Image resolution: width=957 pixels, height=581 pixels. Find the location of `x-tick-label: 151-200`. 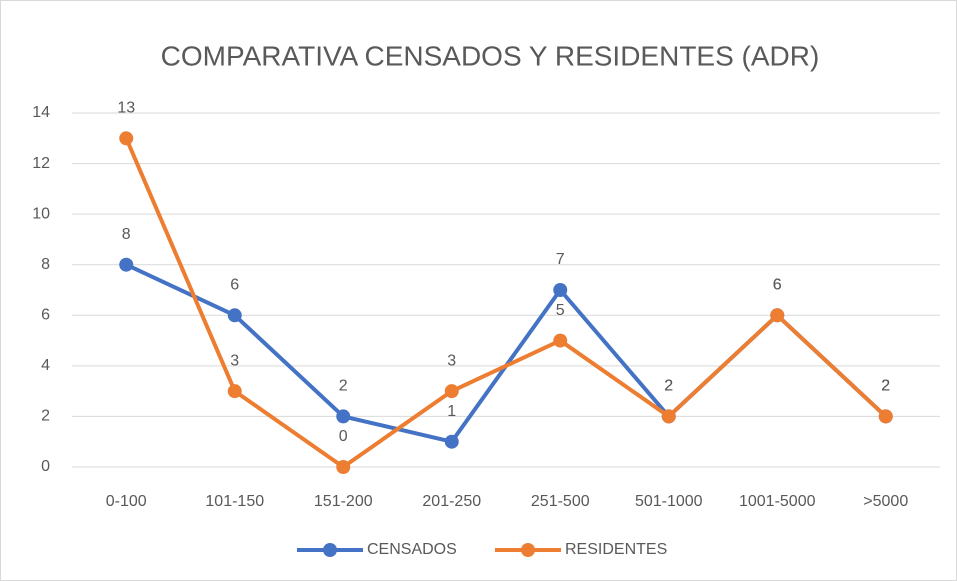

x-tick-label: 151-200 is located at coordinates (343, 501).